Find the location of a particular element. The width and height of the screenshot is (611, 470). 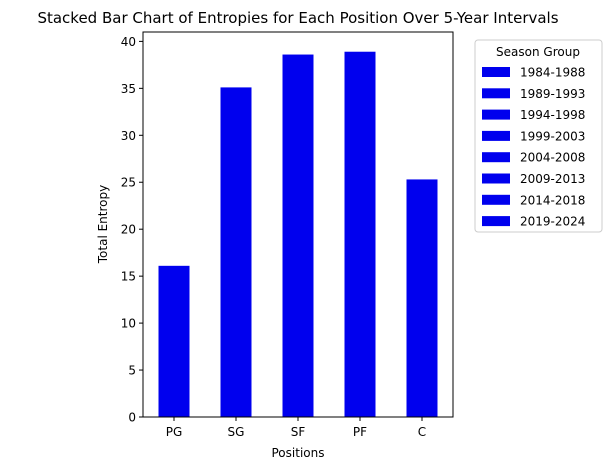

x-tick-label: PG is located at coordinates (174, 432).